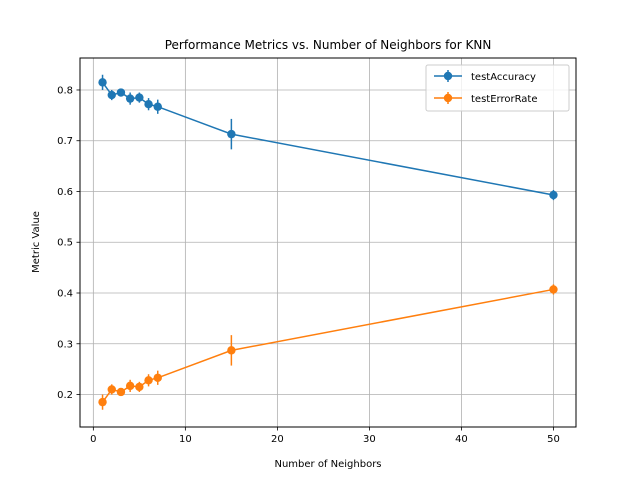 This screenshot has width=640, height=480. I want to click on y-tick-label: 0.2, so click(65, 395).